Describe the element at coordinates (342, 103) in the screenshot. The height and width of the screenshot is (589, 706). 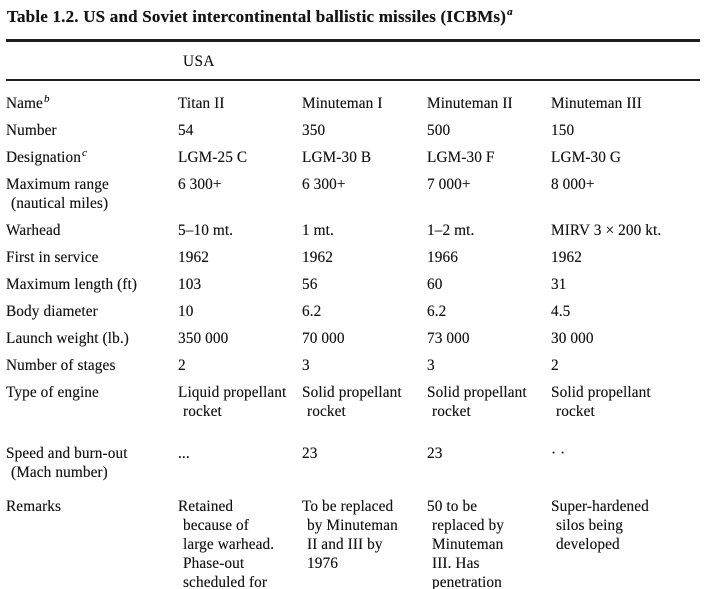
I see `table-cell: Minuteman I` at that location.